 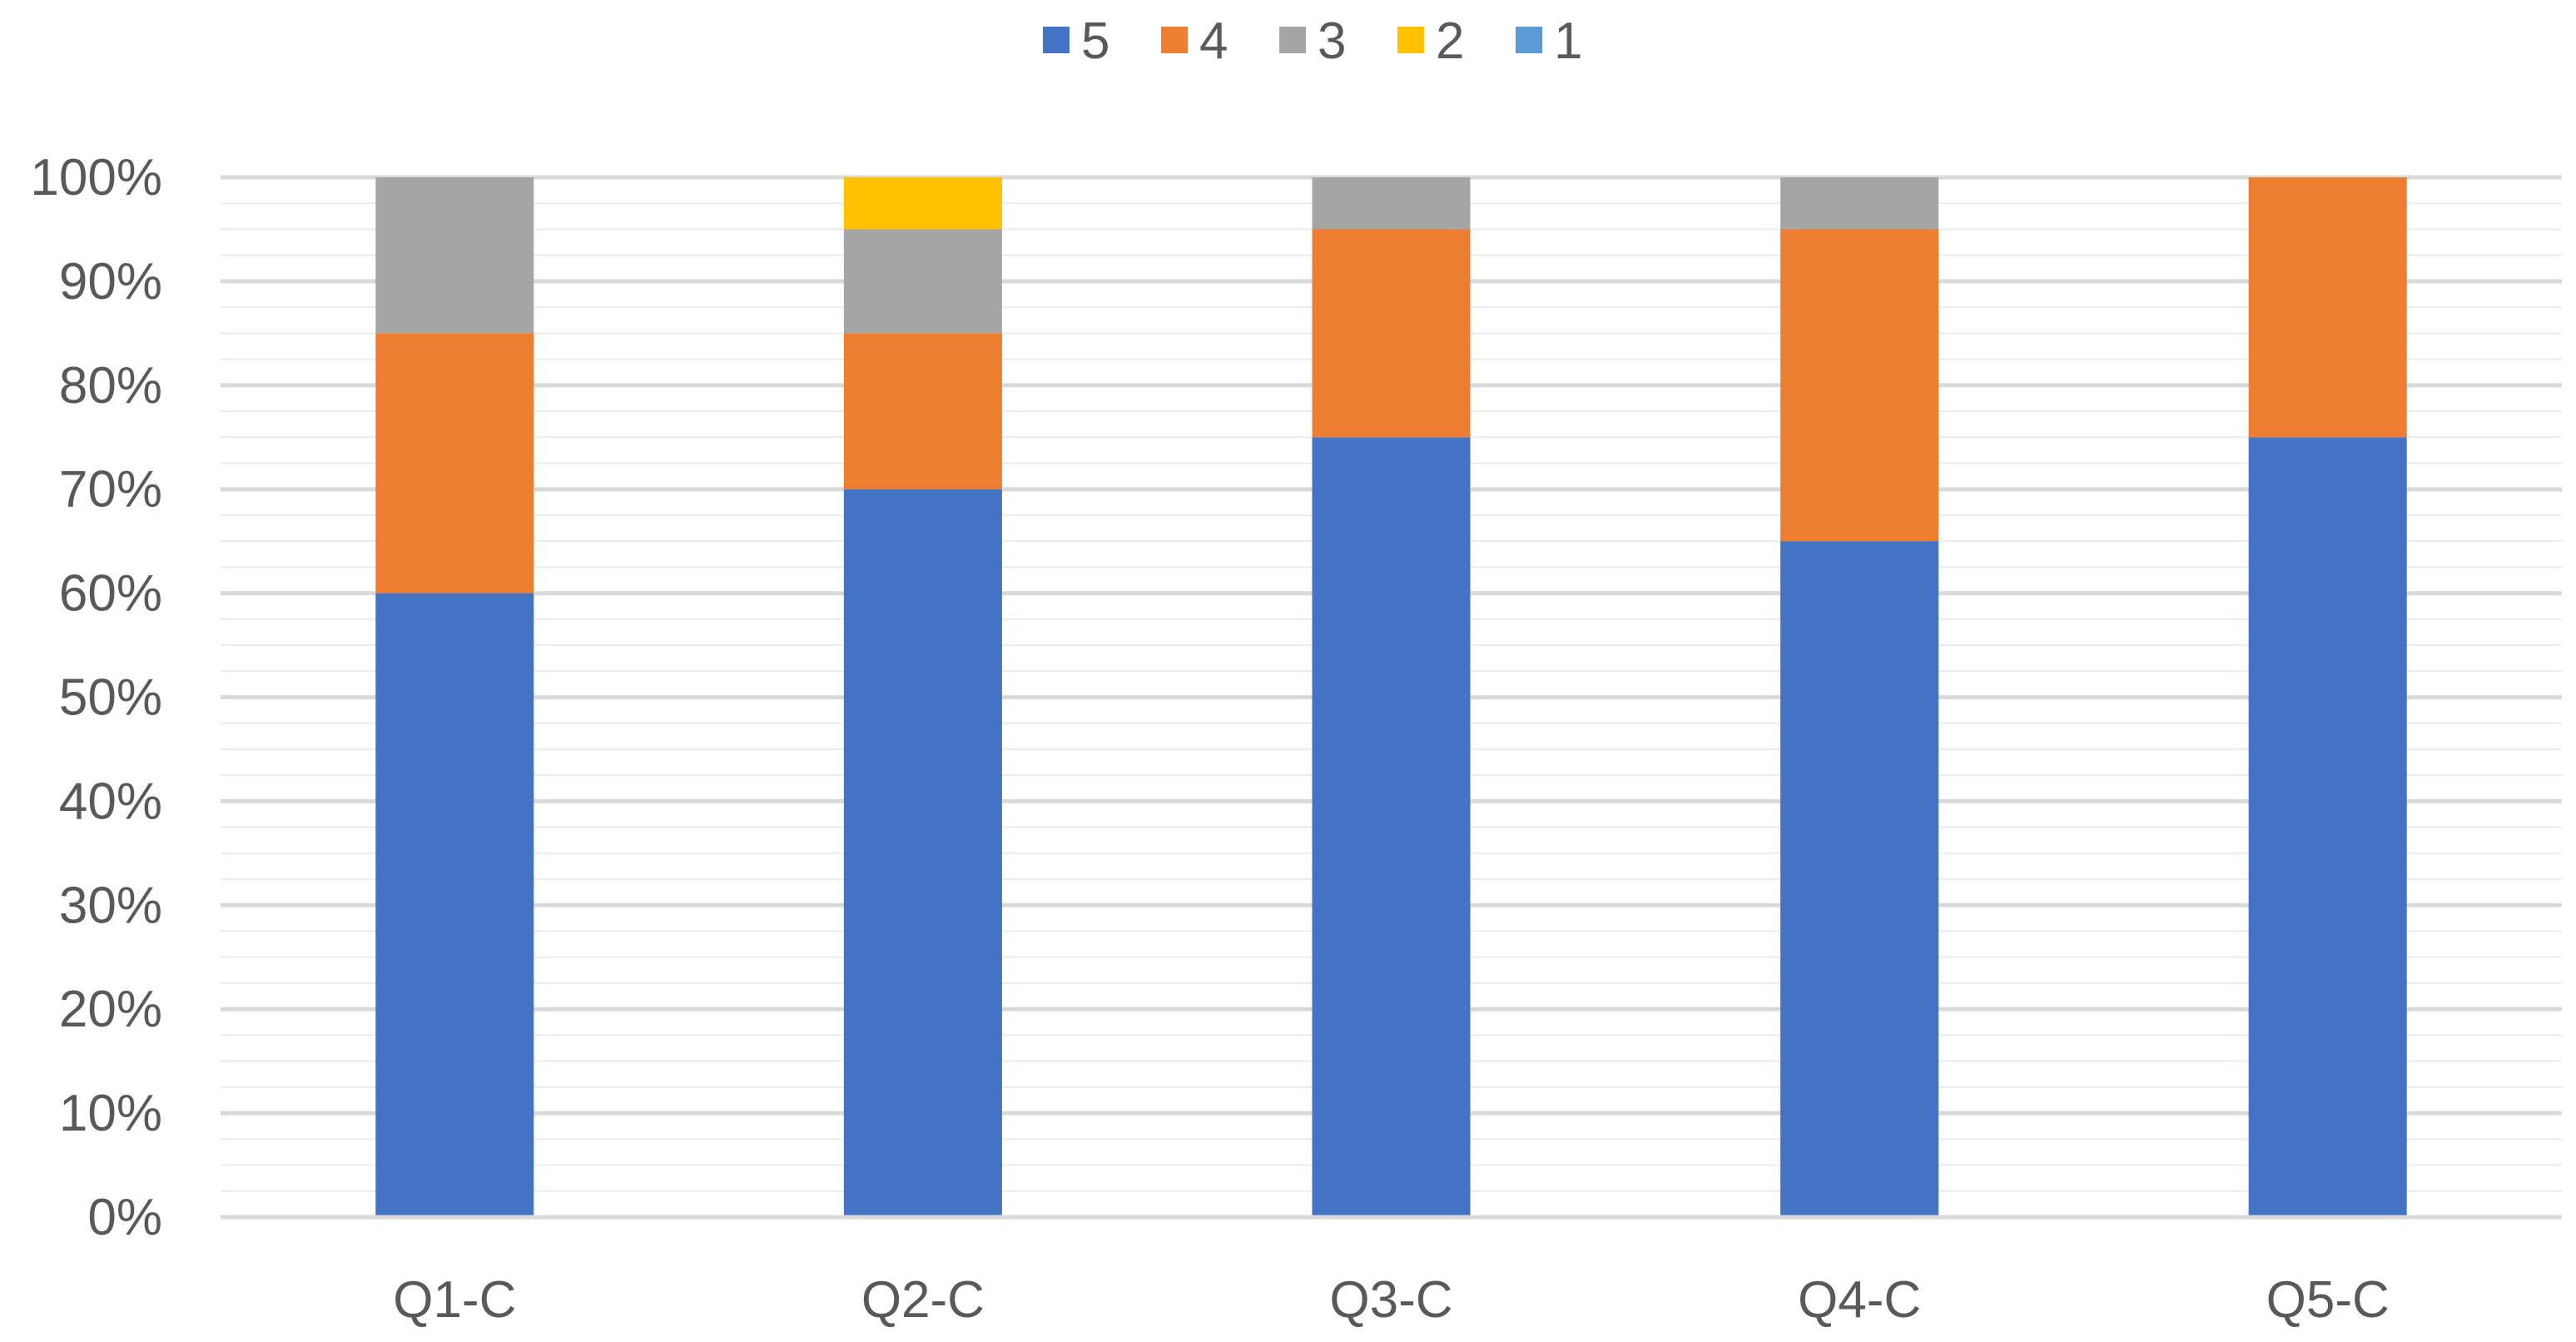 I want to click on y-tick-label: 30%, so click(x=110, y=906).